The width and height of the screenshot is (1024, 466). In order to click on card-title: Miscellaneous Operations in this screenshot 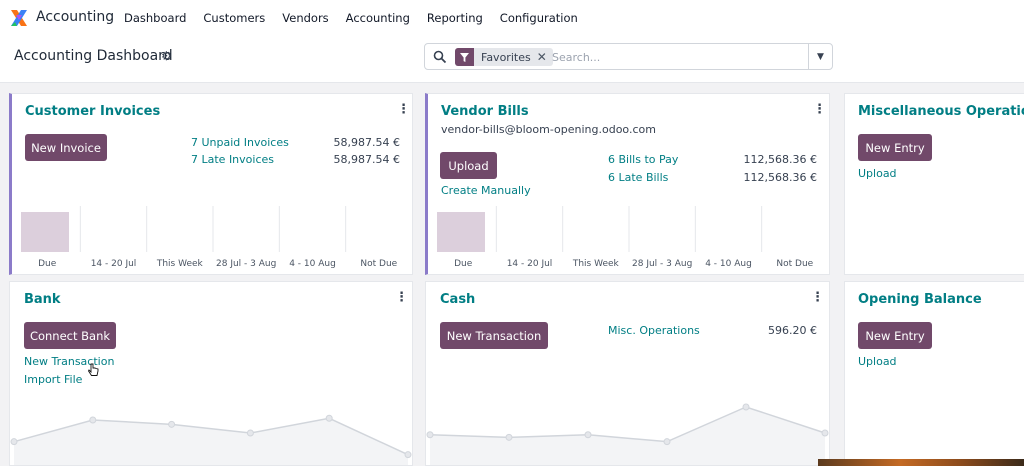, I will do `click(941, 111)`.